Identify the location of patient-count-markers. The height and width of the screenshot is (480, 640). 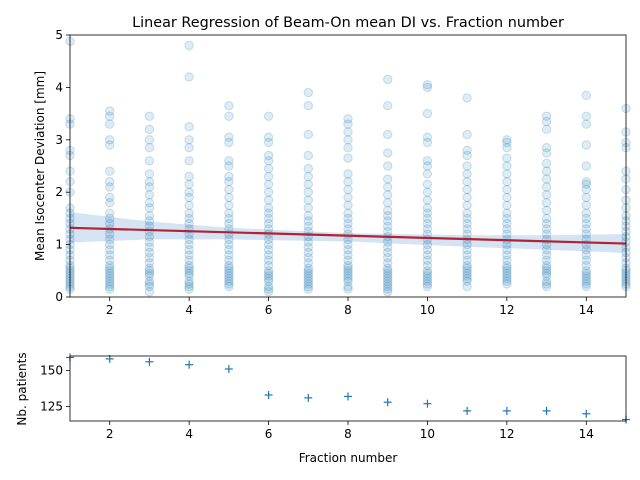
(348, 388).